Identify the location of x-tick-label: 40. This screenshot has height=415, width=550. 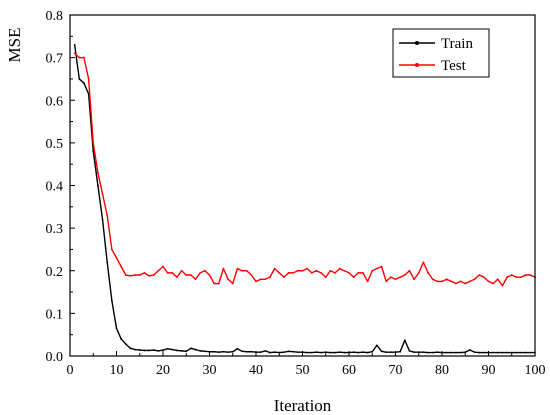
(256, 370).